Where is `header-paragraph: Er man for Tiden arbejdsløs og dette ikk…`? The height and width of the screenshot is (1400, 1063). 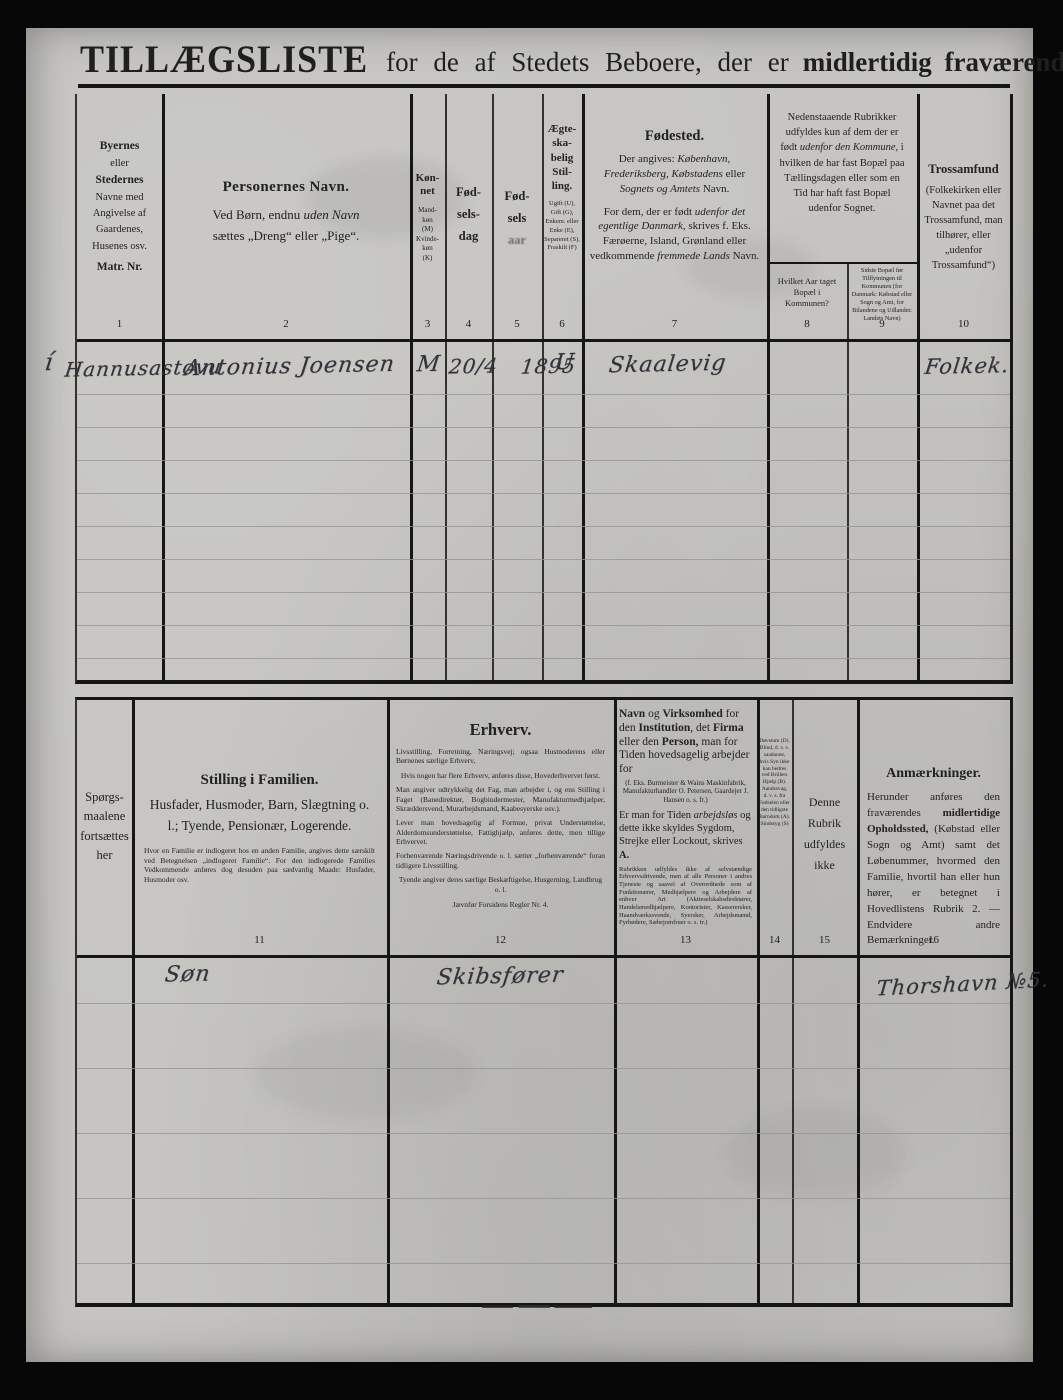
header-paragraph: Er man for Tiden arbejdsløs og dette ikk… is located at coordinates (685, 835).